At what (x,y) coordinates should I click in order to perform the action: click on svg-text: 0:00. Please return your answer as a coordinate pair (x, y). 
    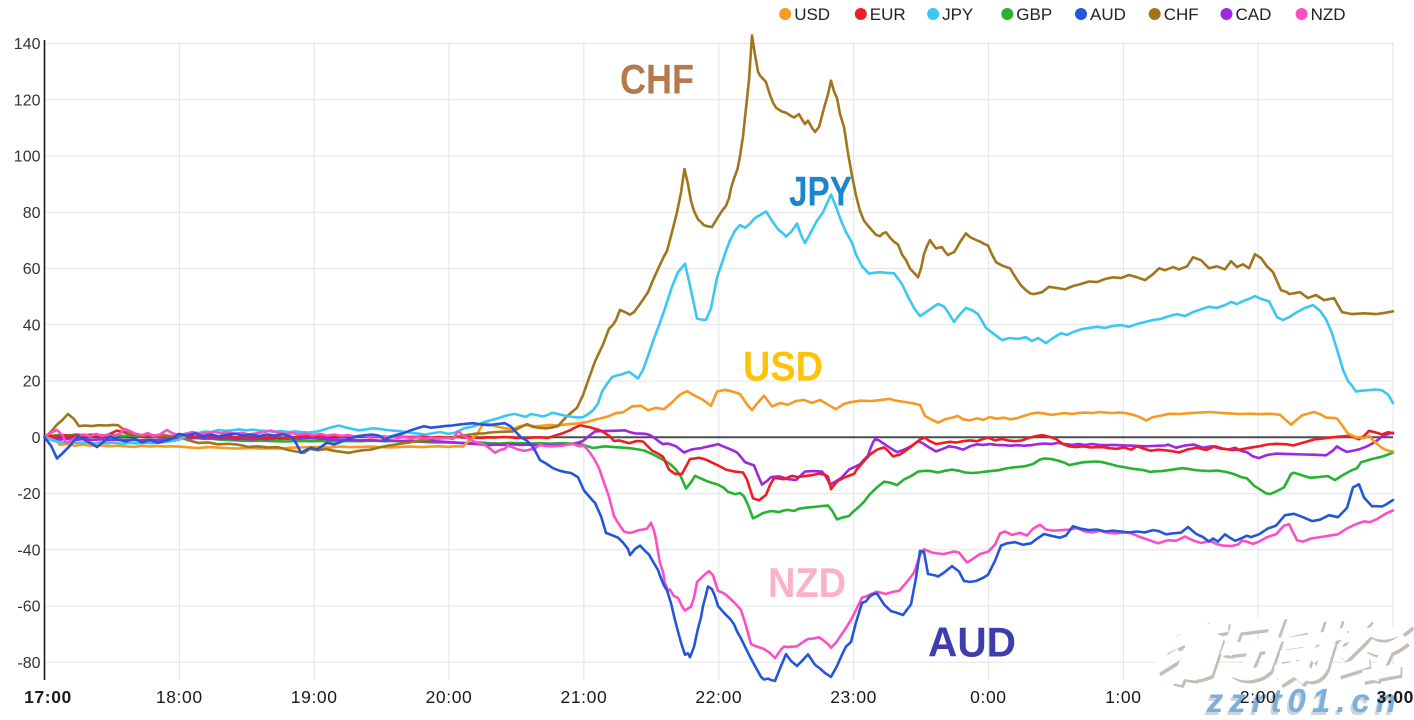
    Looking at the image, I should click on (988, 697).